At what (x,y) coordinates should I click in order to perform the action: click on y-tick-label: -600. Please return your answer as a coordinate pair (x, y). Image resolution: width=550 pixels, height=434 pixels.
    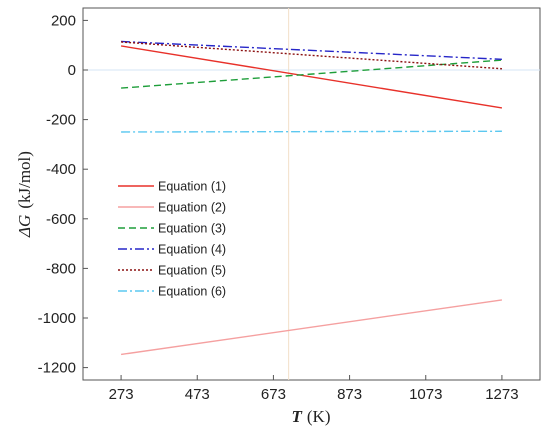
    Looking at the image, I should click on (61, 219).